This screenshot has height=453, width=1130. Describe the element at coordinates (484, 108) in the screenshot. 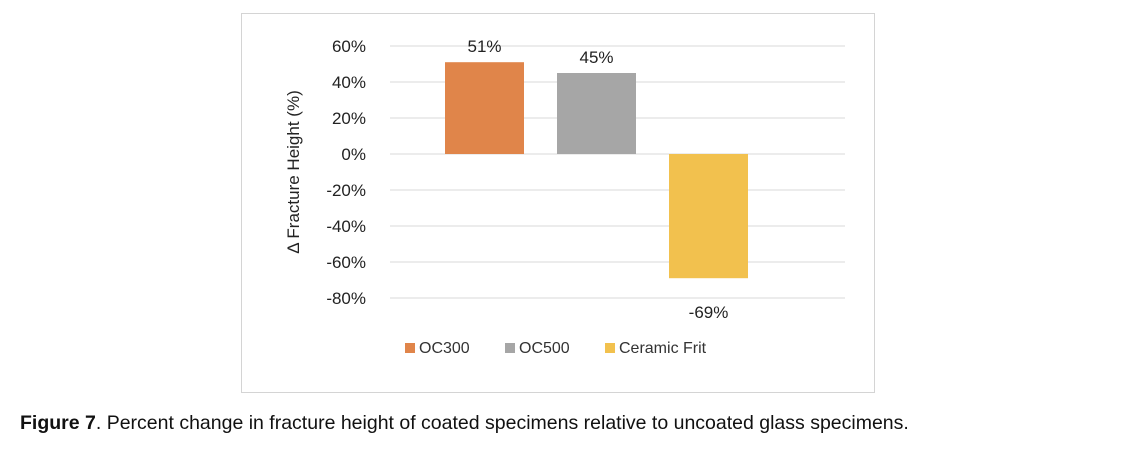

I see `bar-oc300` at that location.